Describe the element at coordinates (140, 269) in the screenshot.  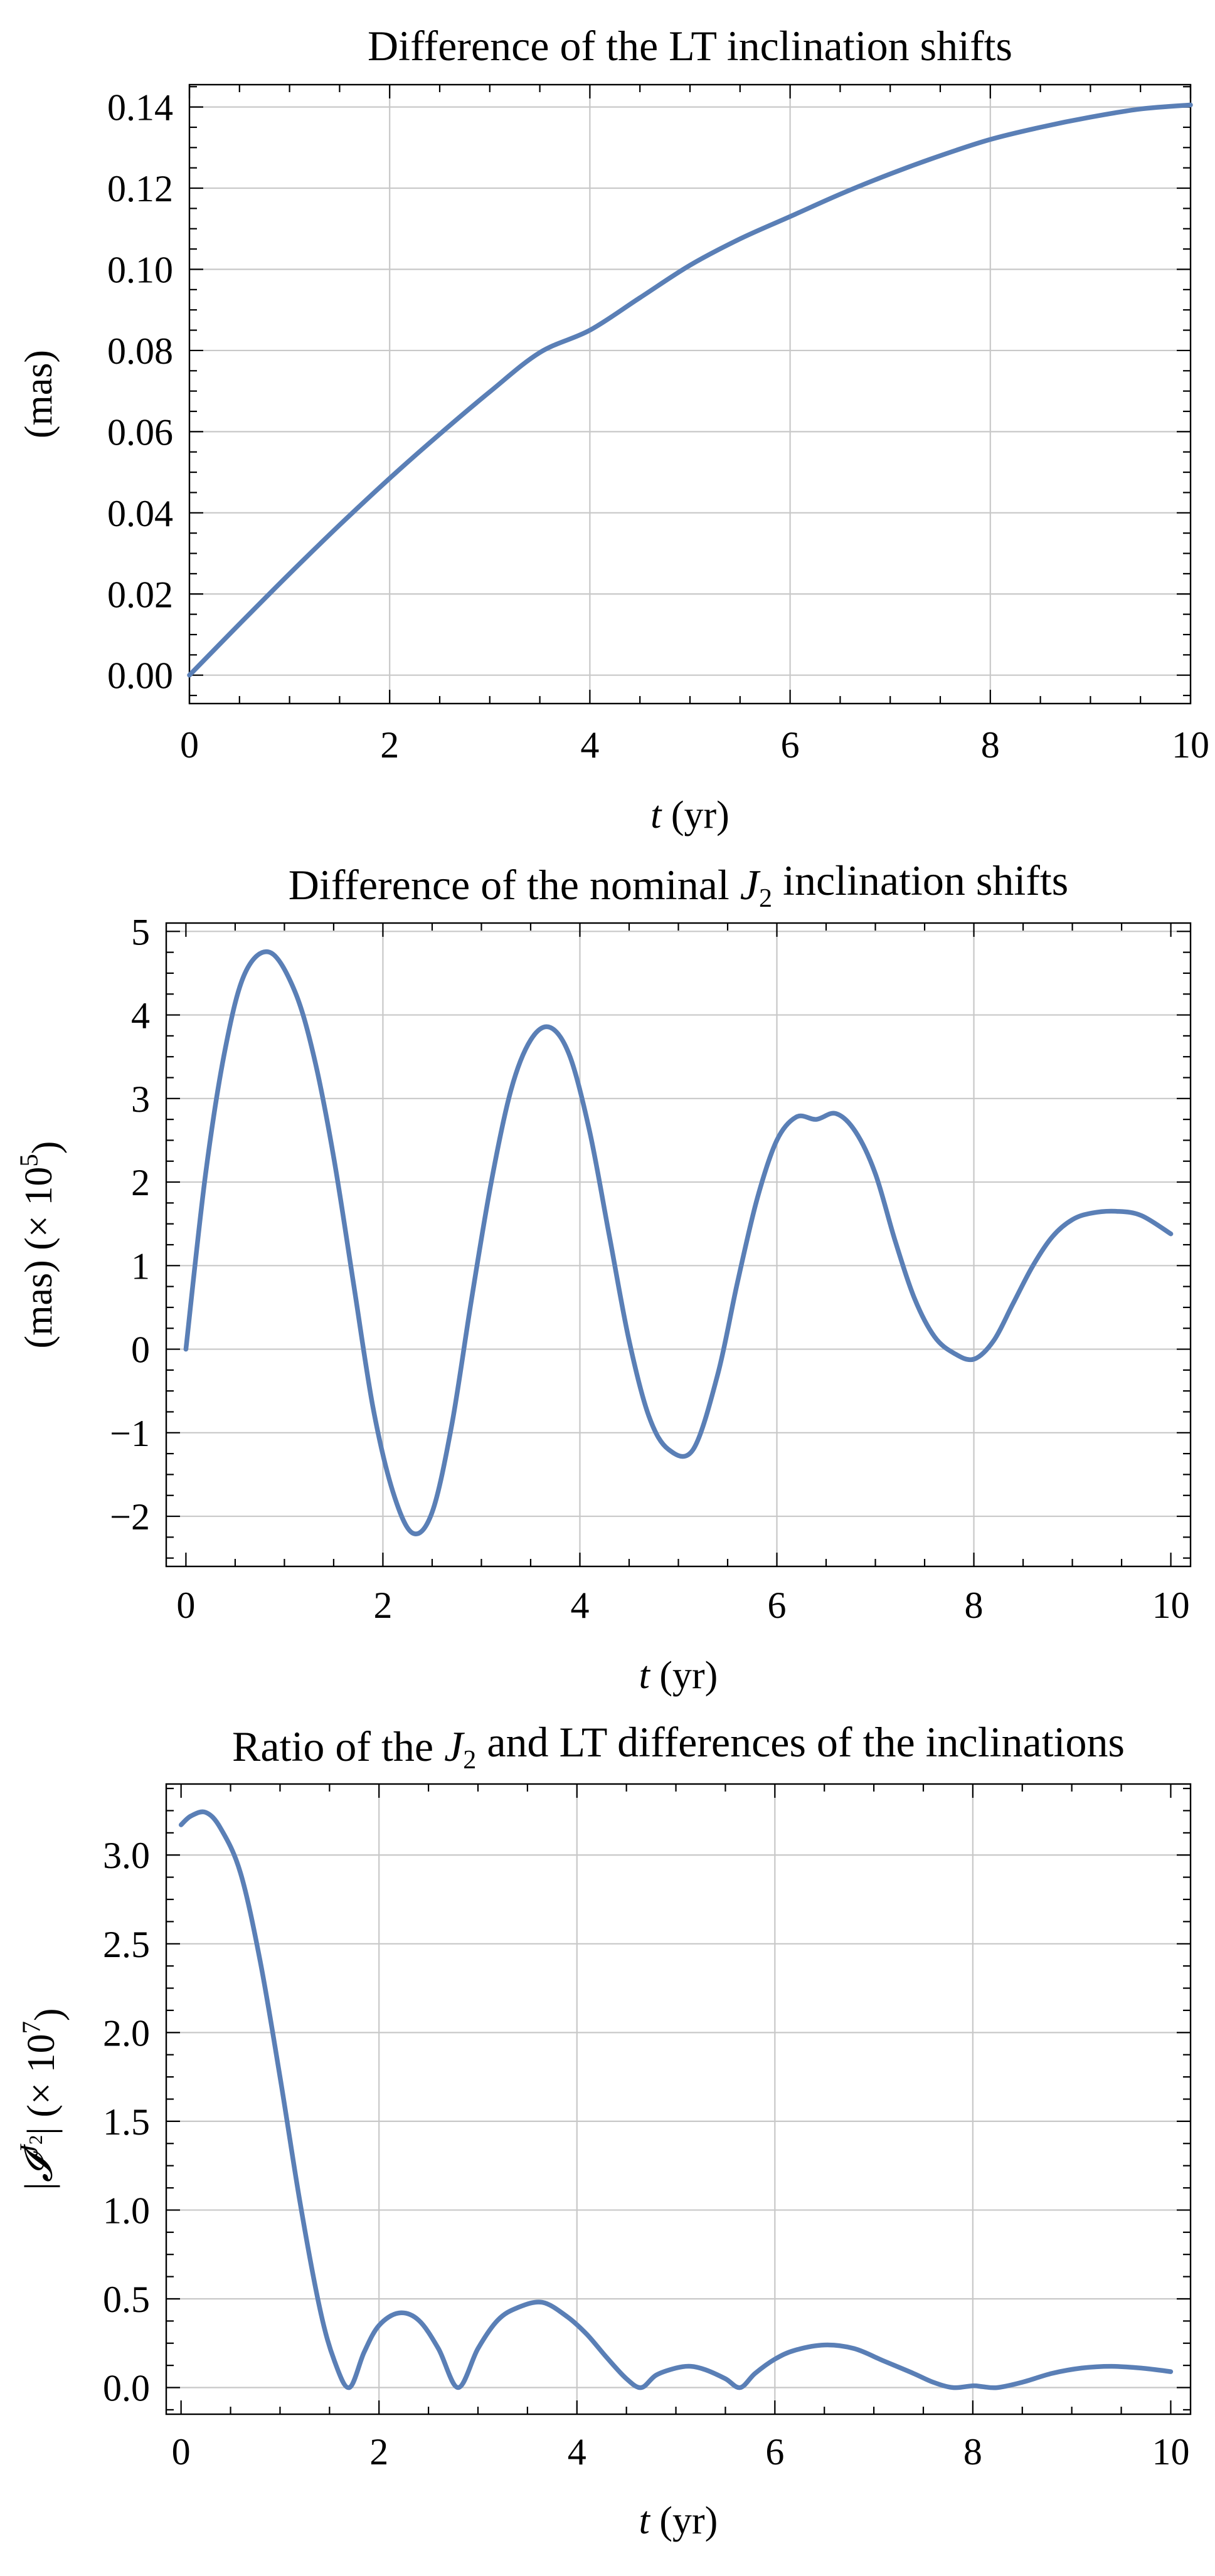
I see `y-tick-label: 0.10` at that location.